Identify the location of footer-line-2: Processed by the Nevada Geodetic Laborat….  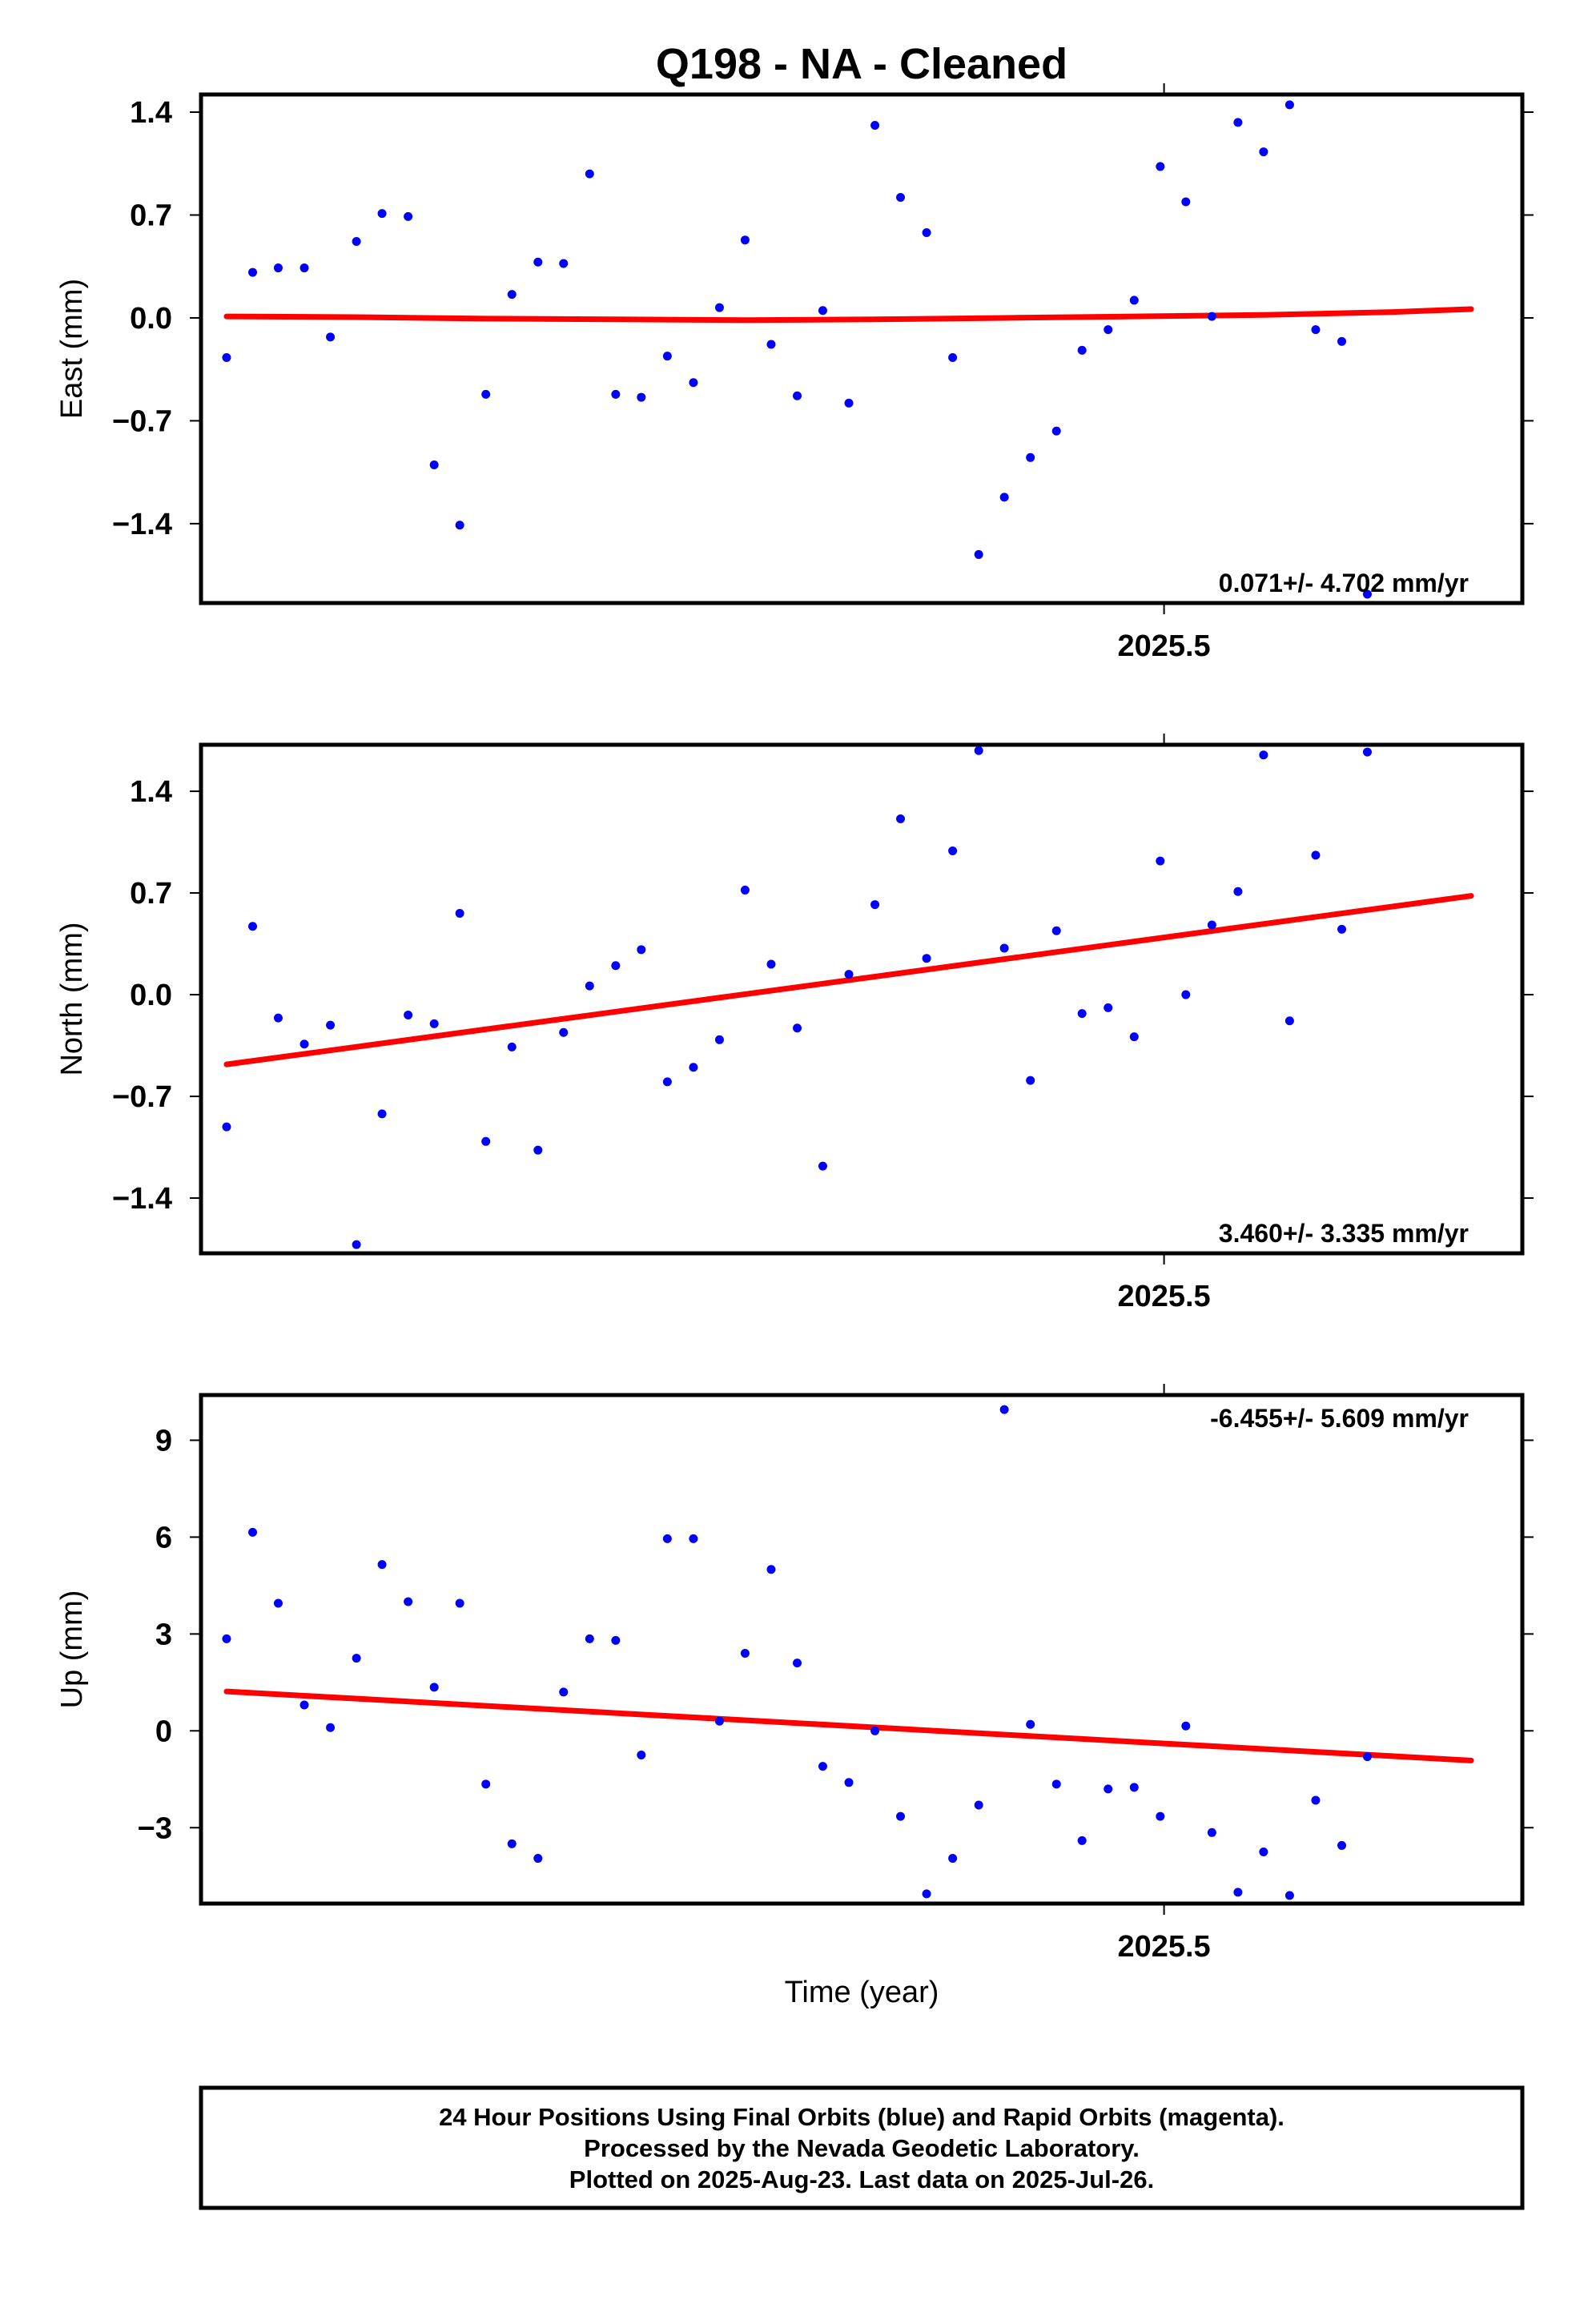
(862, 2148).